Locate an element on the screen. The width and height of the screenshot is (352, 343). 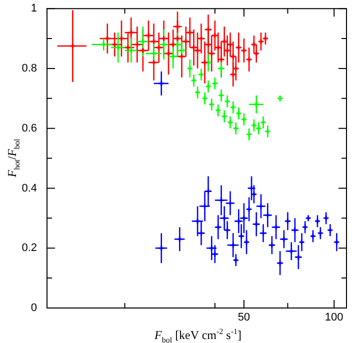
y-tick-label: 0.8 is located at coordinates (29, 68).